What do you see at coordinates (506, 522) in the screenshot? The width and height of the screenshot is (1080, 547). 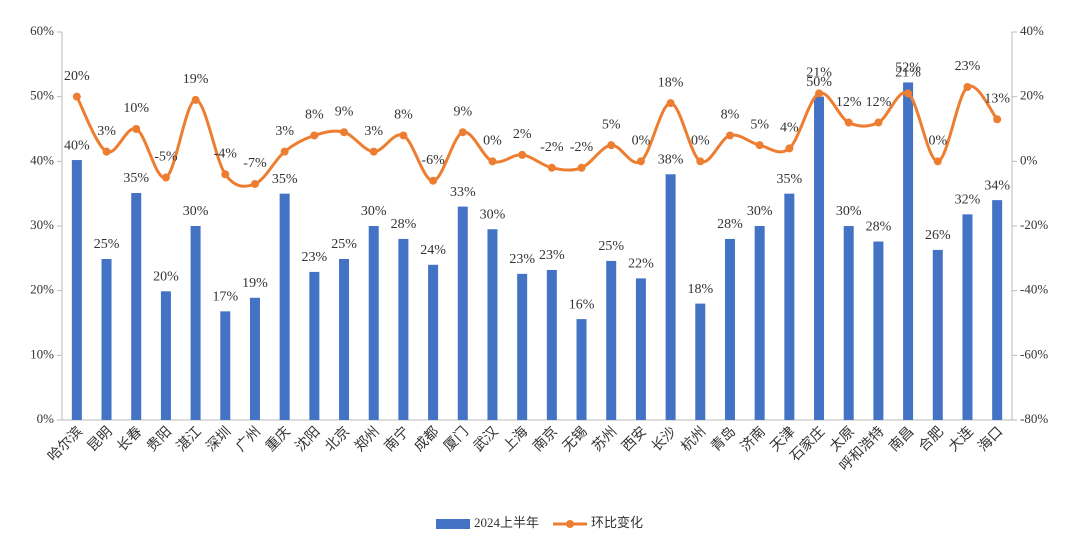 I see `legend-label: 2024上半年` at bounding box center [506, 522].